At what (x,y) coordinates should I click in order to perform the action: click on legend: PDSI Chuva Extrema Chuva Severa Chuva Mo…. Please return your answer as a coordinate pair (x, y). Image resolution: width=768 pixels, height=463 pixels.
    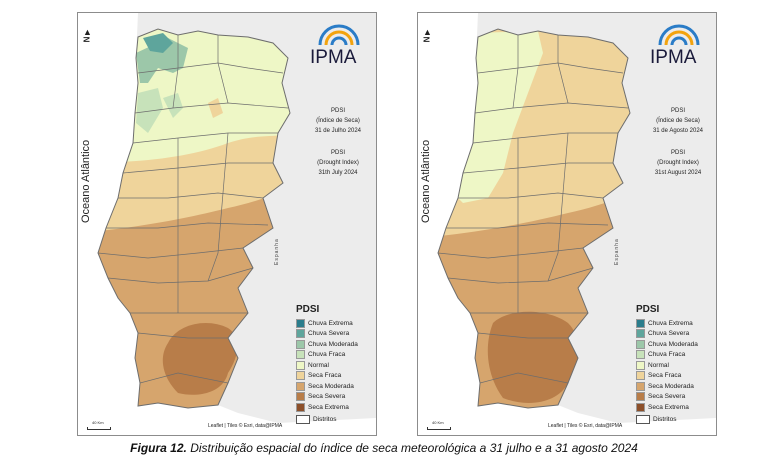
    Looking at the image, I should click on (334, 364).